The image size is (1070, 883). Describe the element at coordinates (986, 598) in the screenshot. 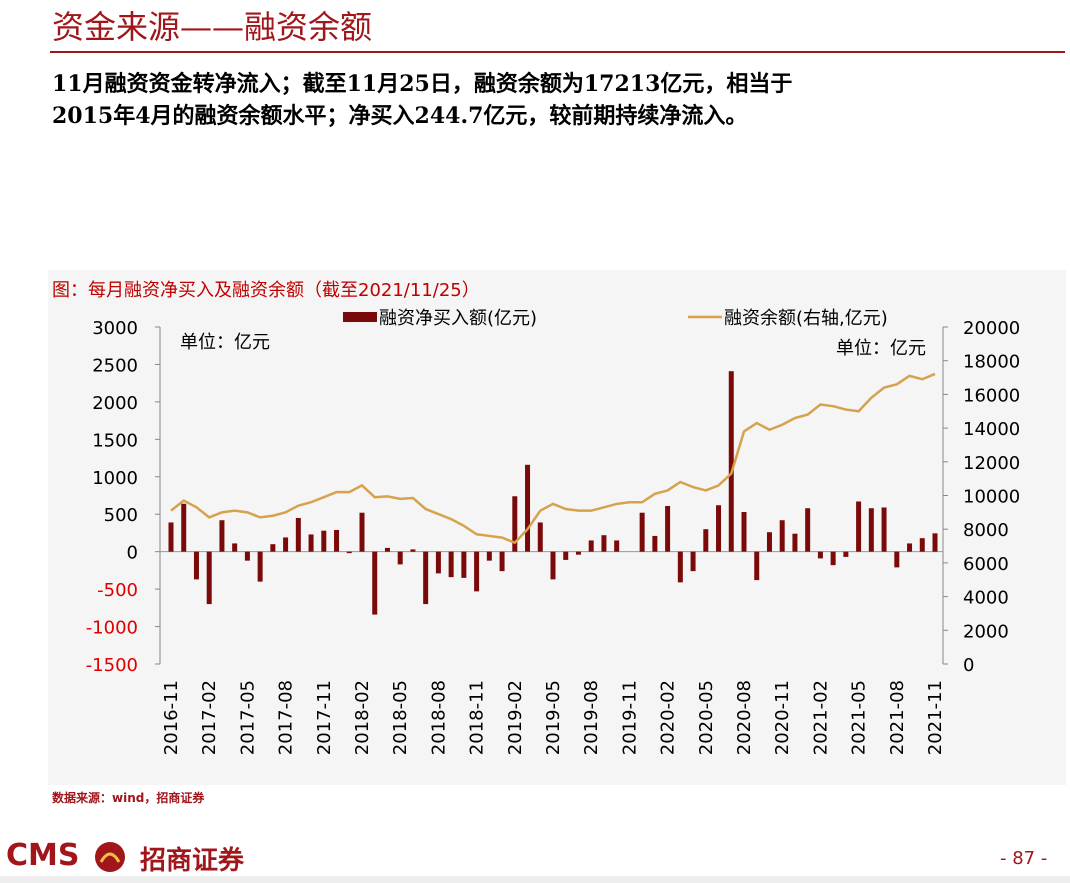

I see `y2-tick-label: 4000` at that location.